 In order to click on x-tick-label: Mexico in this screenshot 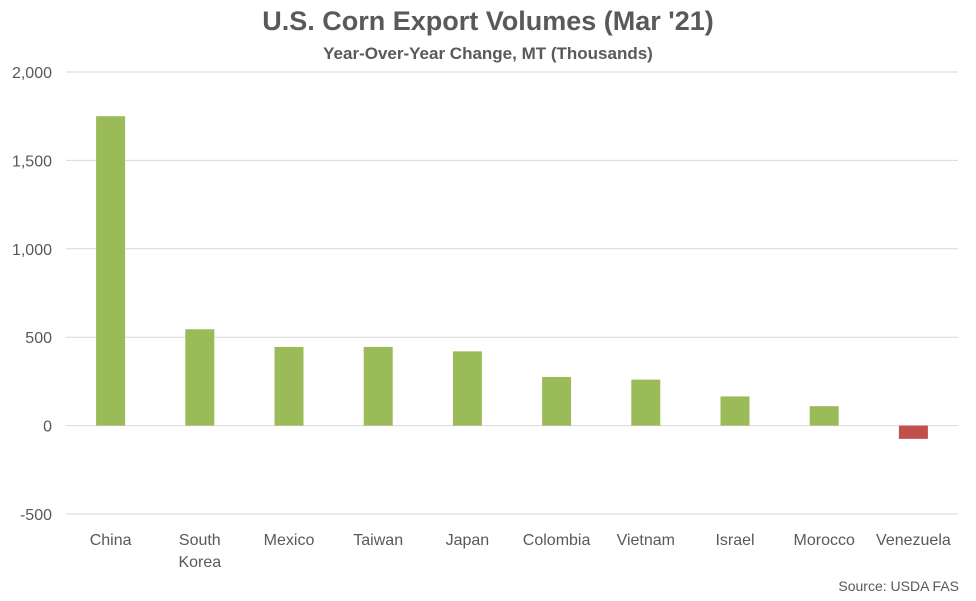, I will do `click(289, 540)`.